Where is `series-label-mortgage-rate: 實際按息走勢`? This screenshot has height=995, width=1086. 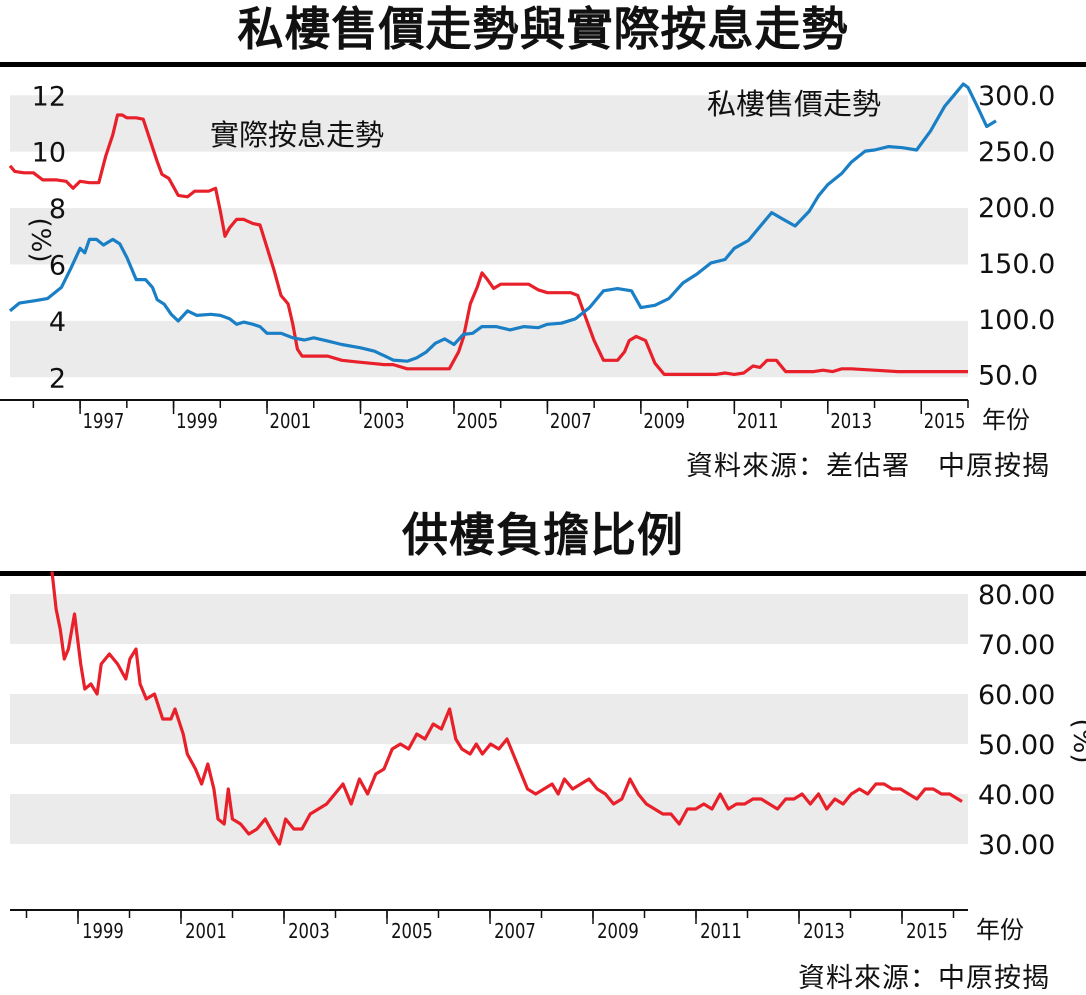 series-label-mortgage-rate: 實際按息走勢 is located at coordinates (297, 135).